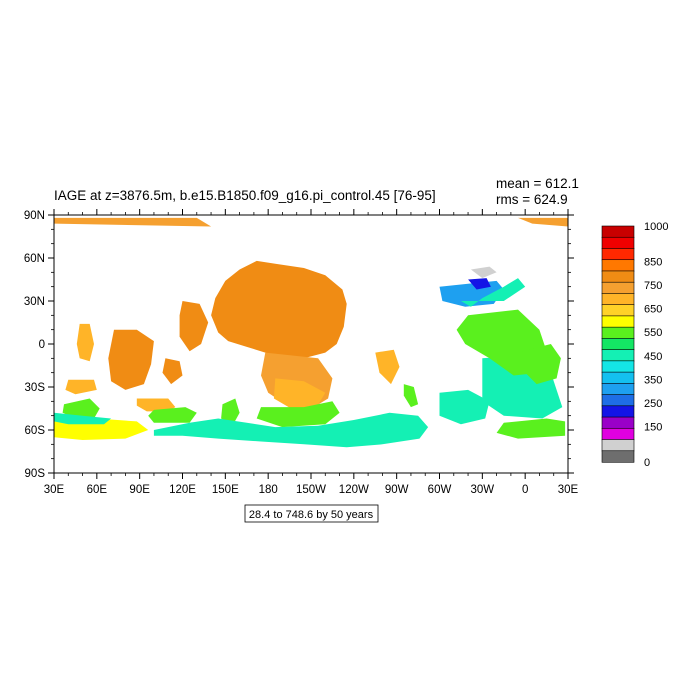 This screenshot has height=700, width=700. I want to click on x-tick-label: 90E, so click(139, 490).